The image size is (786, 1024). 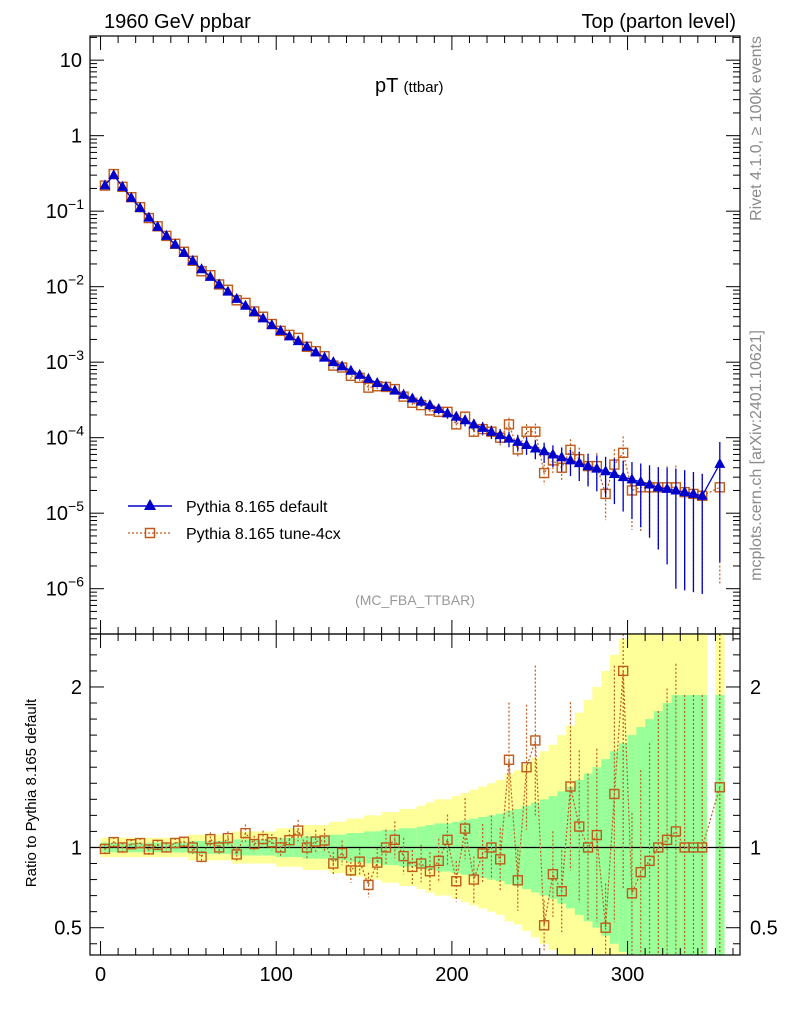 I want to click on top-ytick-label: 1, so click(x=76, y=137).